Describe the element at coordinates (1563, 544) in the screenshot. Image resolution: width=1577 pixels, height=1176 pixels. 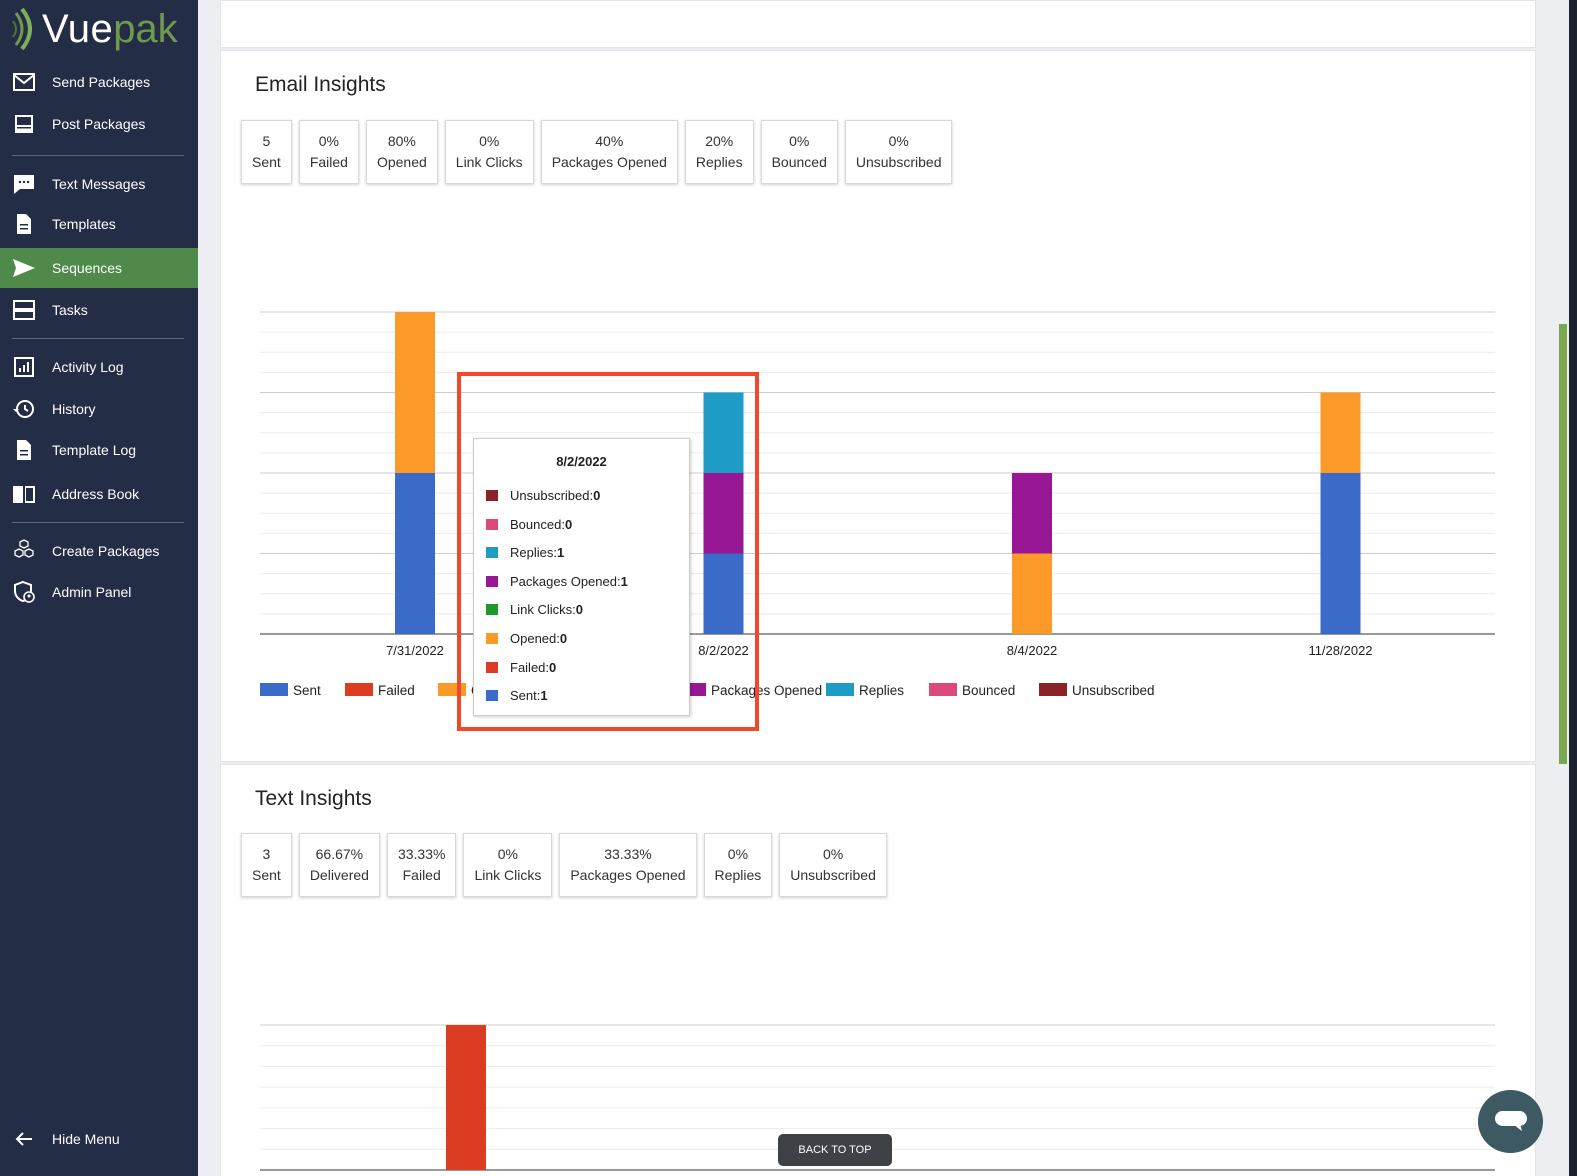
I see `scrollbar-thumb` at that location.